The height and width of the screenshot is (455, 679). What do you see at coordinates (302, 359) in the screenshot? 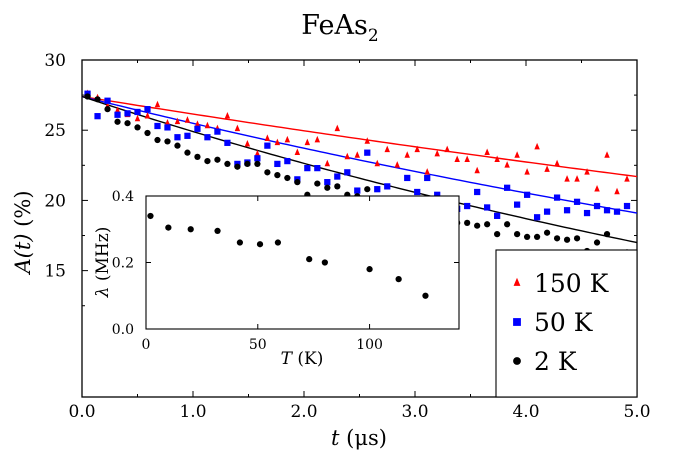
I see `inset-x-axis-label: T (K)` at bounding box center [302, 359].